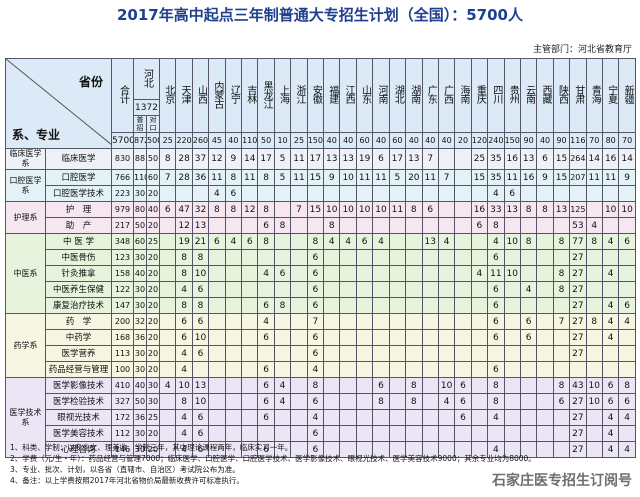 The width and height of the screenshot is (640, 497). Describe the element at coordinates (561, 95) in the screenshot. I see `province-head: 陕西` at that location.